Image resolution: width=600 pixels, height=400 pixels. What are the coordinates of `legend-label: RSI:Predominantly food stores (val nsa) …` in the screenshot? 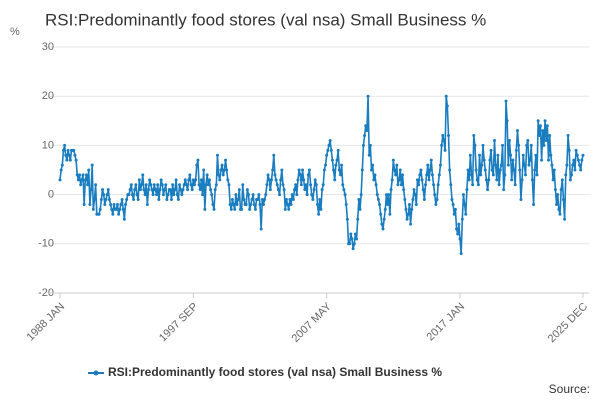 It's located at (275, 372).